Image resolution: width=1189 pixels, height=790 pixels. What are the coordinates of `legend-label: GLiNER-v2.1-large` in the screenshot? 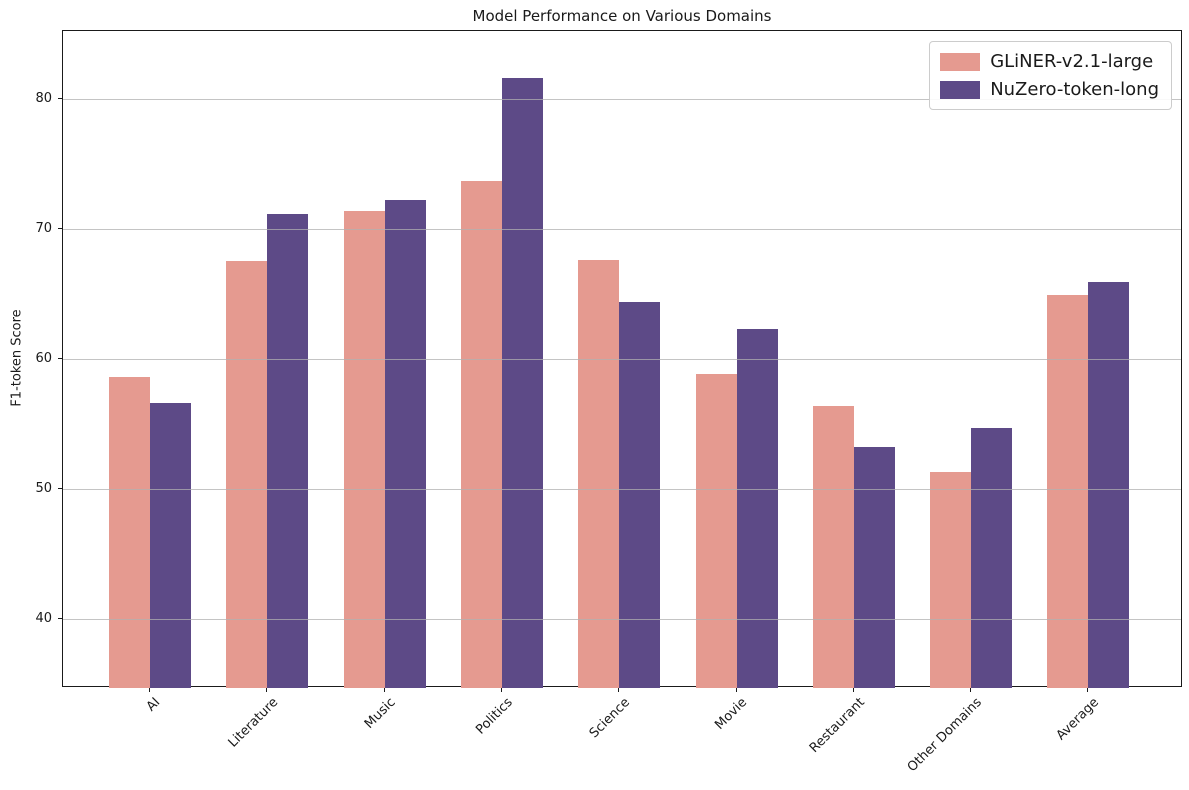 It's located at (1072, 61).